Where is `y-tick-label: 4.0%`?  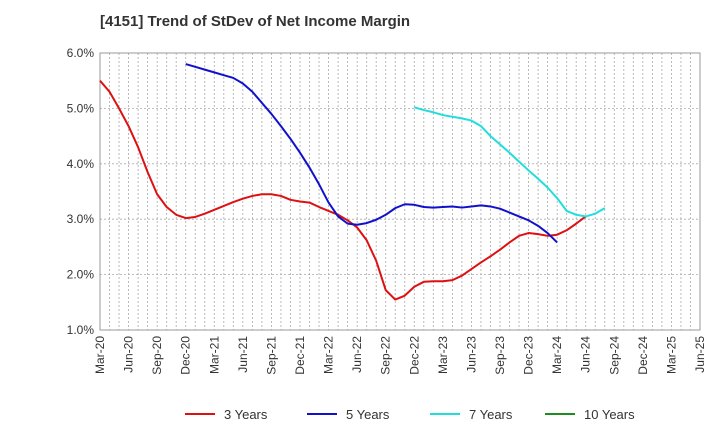 y-tick-label: 4.0% is located at coordinates (81, 164).